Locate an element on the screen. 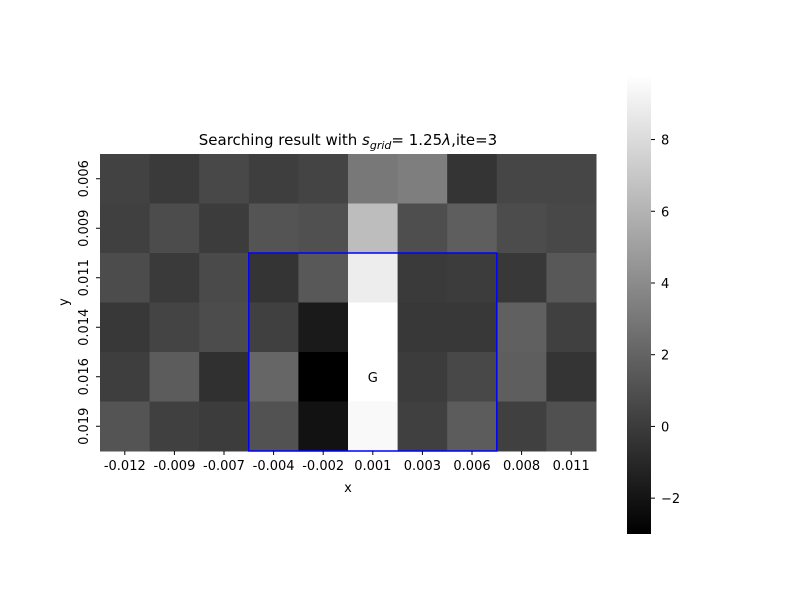 This screenshot has height=600, width=800. heatmap-cell-r4-c0 is located at coordinates (125, 377).